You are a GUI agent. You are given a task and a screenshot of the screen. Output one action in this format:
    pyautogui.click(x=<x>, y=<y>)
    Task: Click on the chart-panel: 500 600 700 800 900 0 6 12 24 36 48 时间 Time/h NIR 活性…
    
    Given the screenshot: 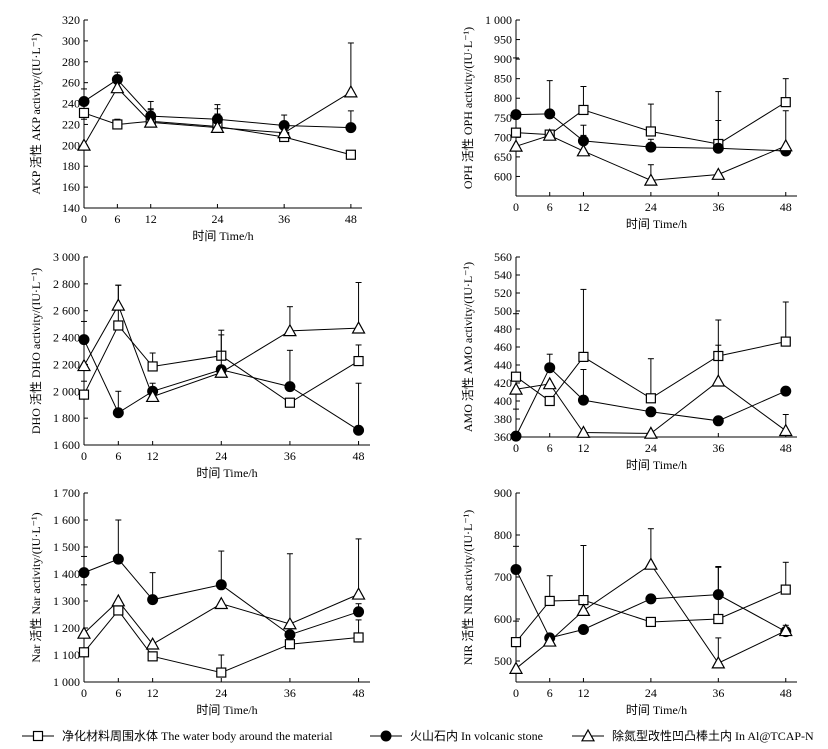 What is the action you would take?
    pyautogui.click(x=629, y=601)
    